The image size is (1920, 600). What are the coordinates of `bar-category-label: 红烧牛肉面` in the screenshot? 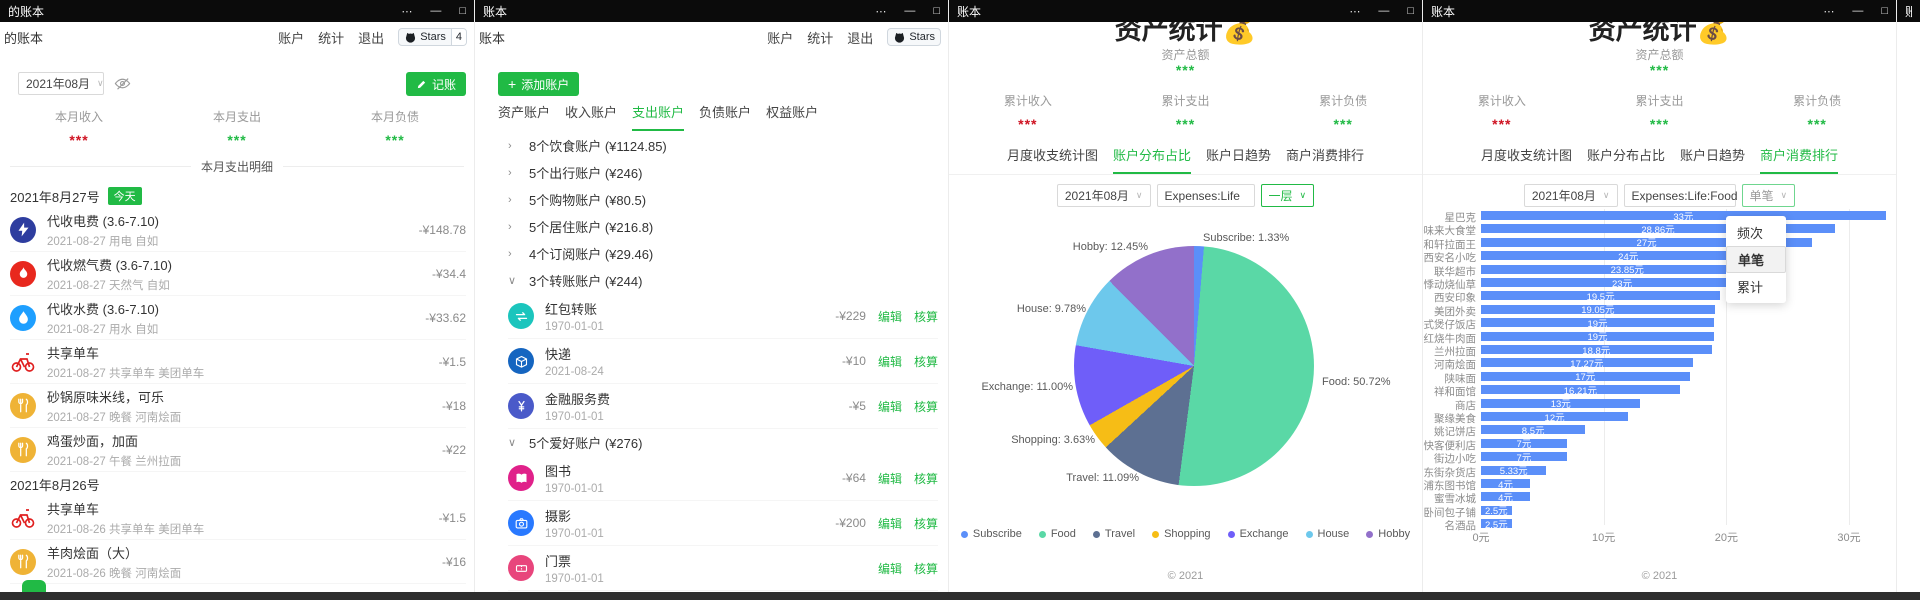 It's located at (1450, 338).